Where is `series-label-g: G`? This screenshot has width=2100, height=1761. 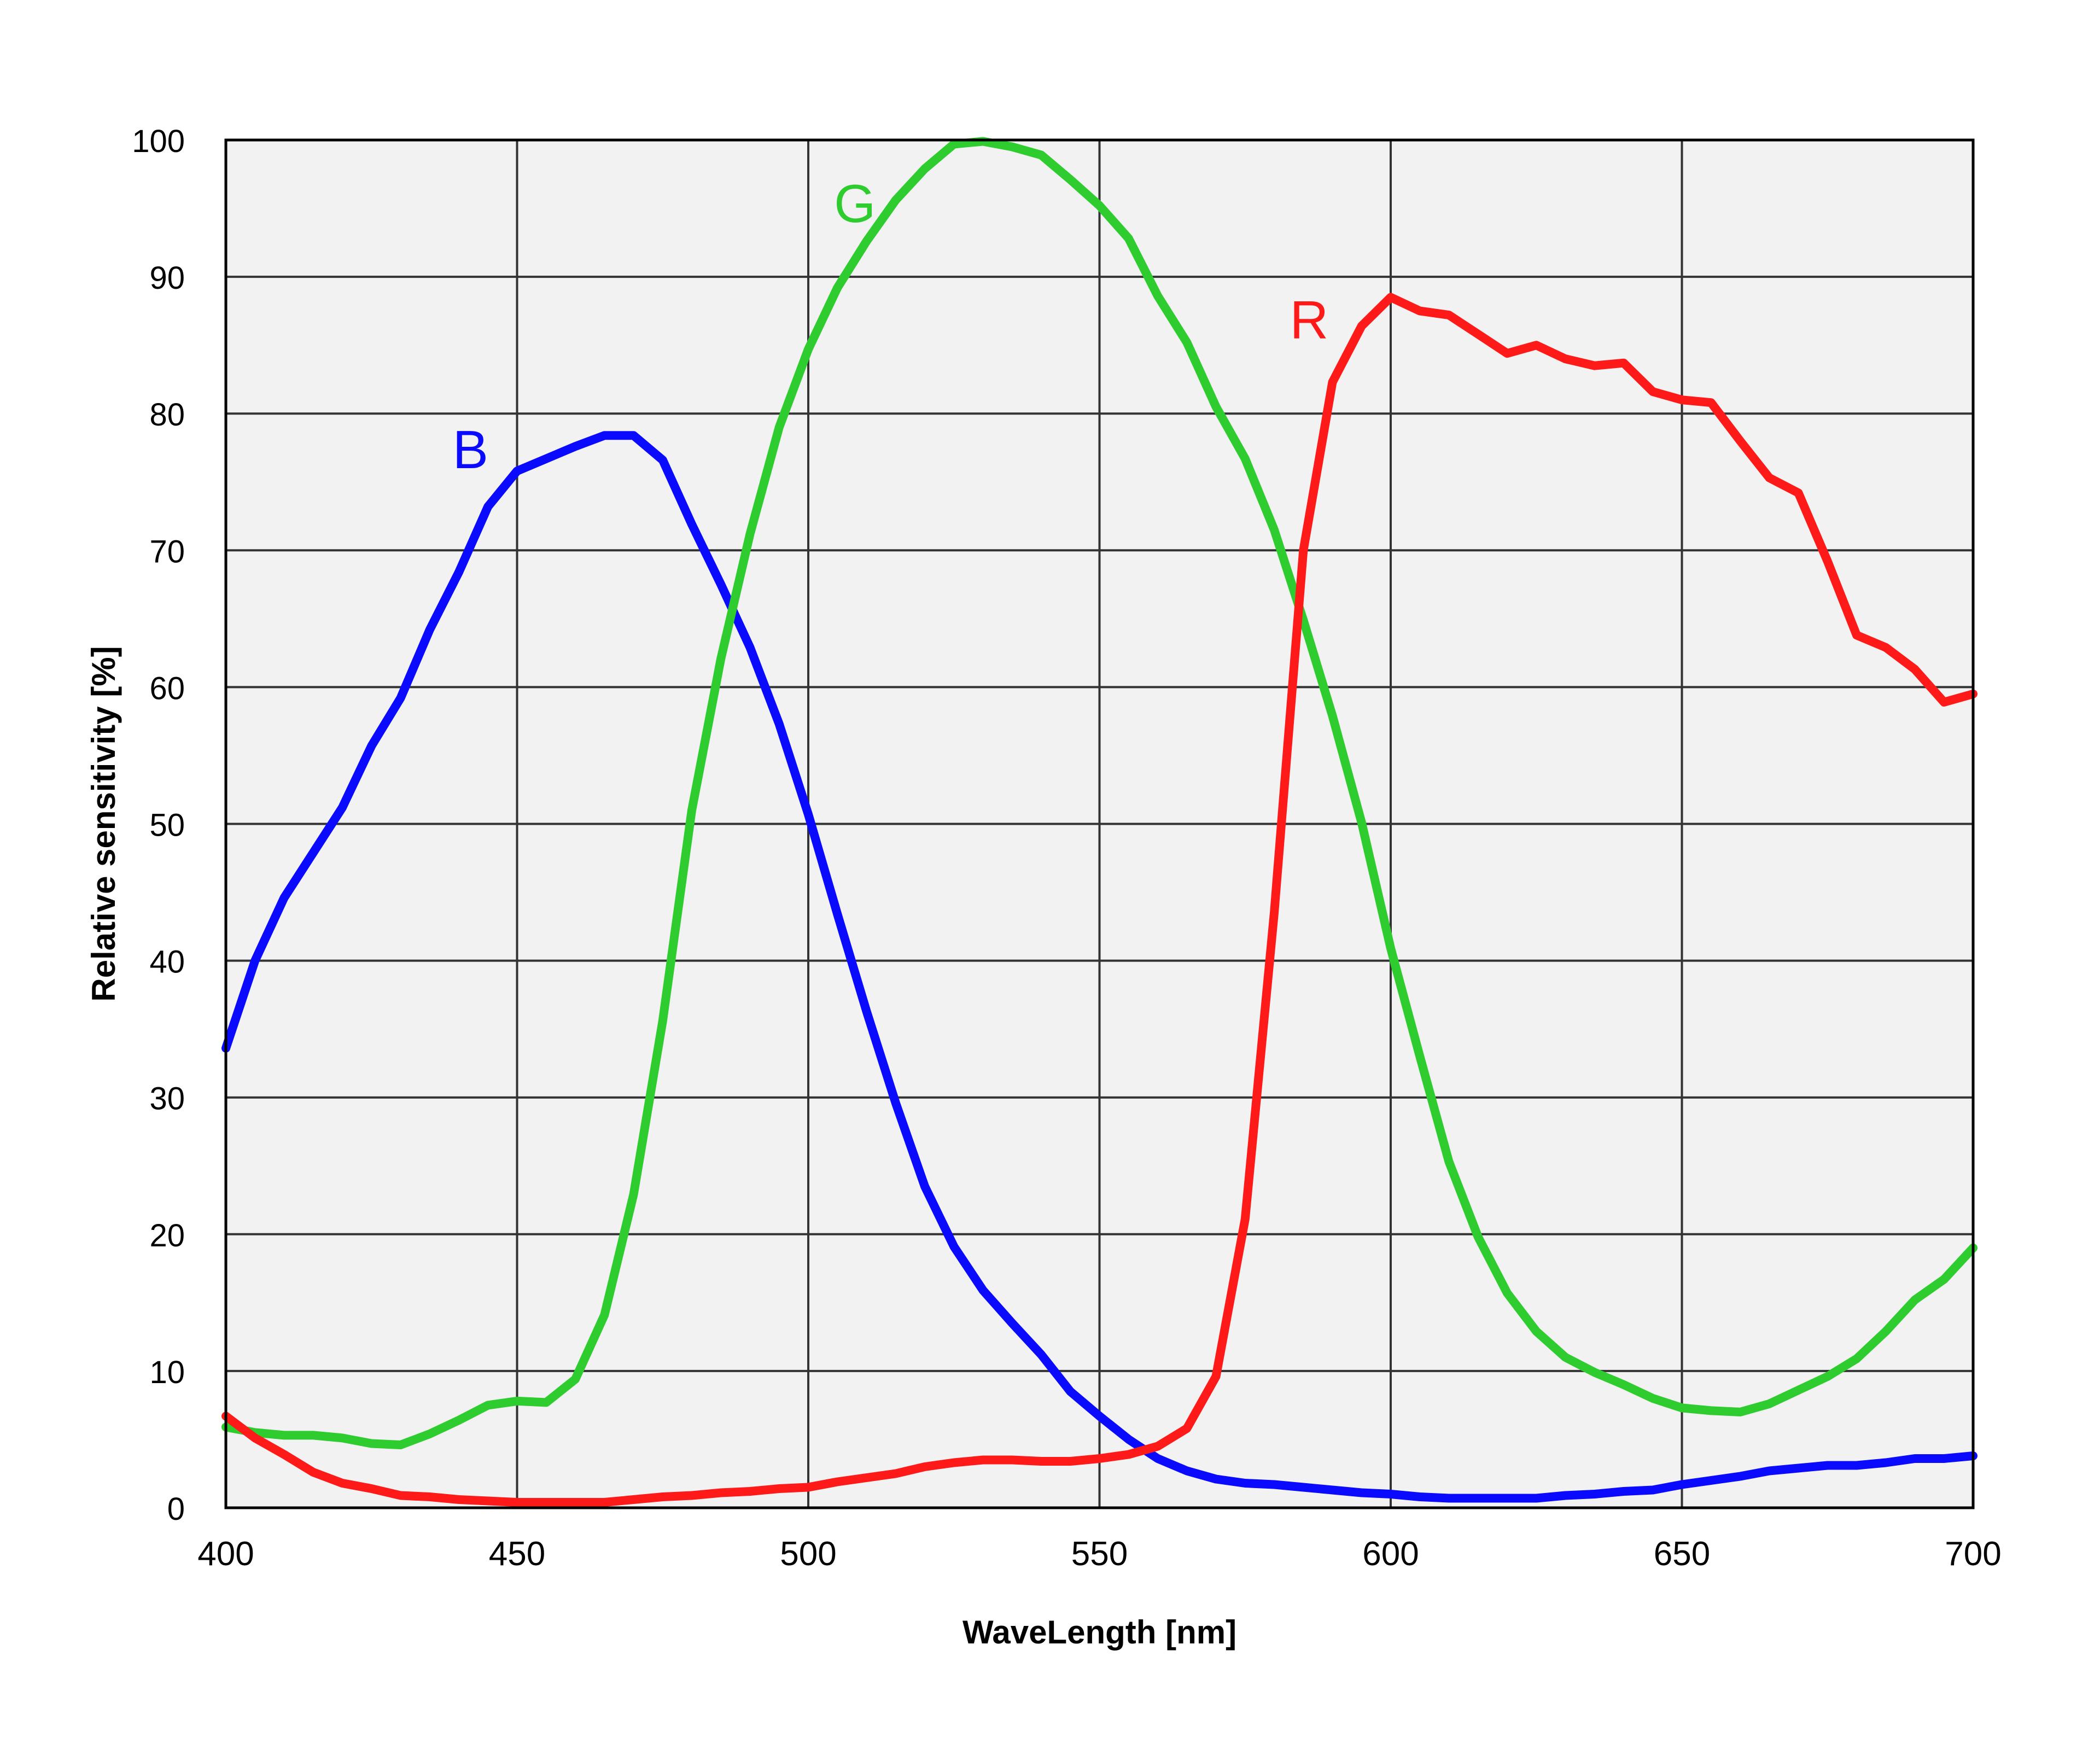 series-label-g: G is located at coordinates (855, 204).